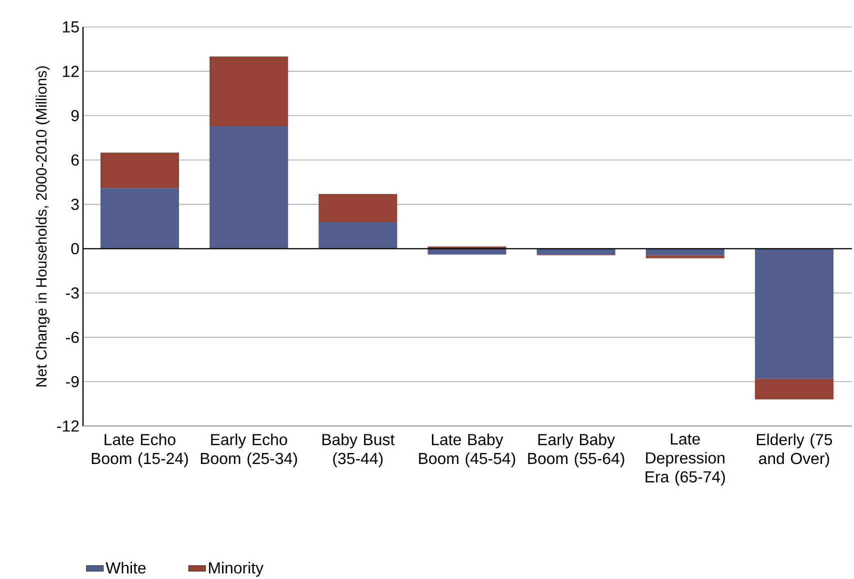  Describe the element at coordinates (75, 248) in the screenshot. I see `y-tick-label: 0` at that location.